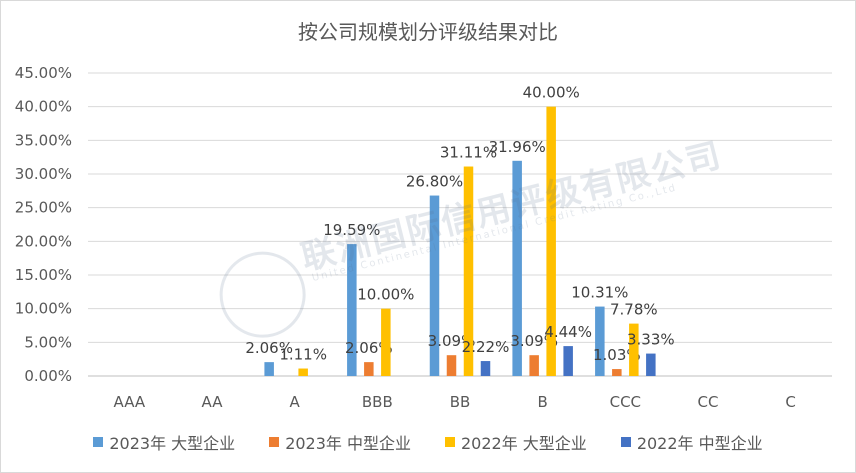 The width and height of the screenshot is (856, 473). What do you see at coordinates (43, 107) in the screenshot?
I see `y-tick-label: 40.00%` at bounding box center [43, 107].